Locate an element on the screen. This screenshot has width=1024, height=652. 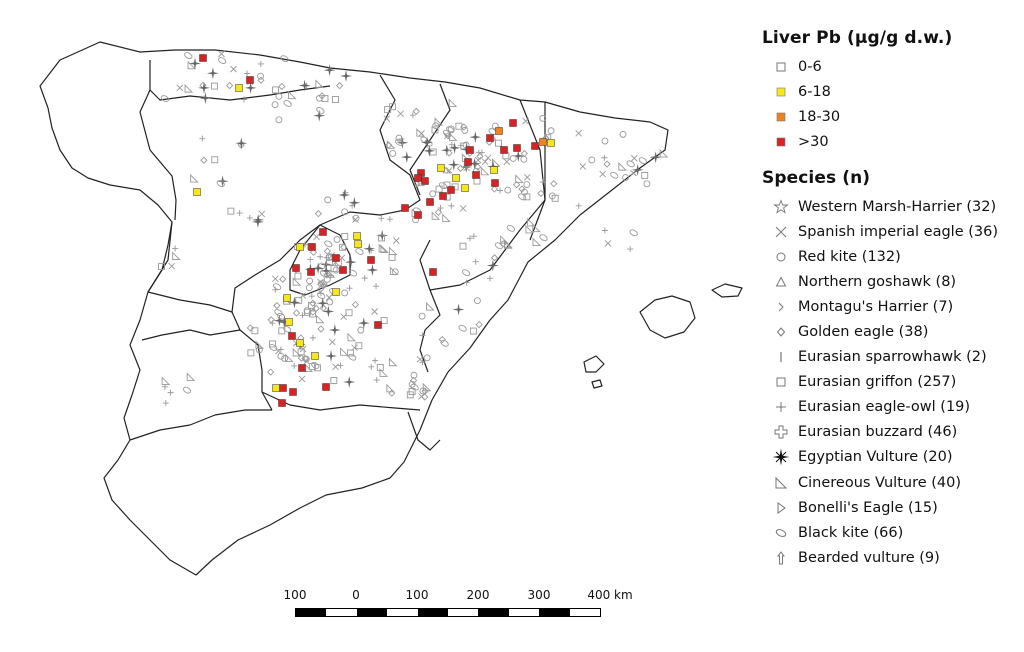
legend-pb-title: Liver Pb (µg/g d.w.) is located at coordinates (857, 38).